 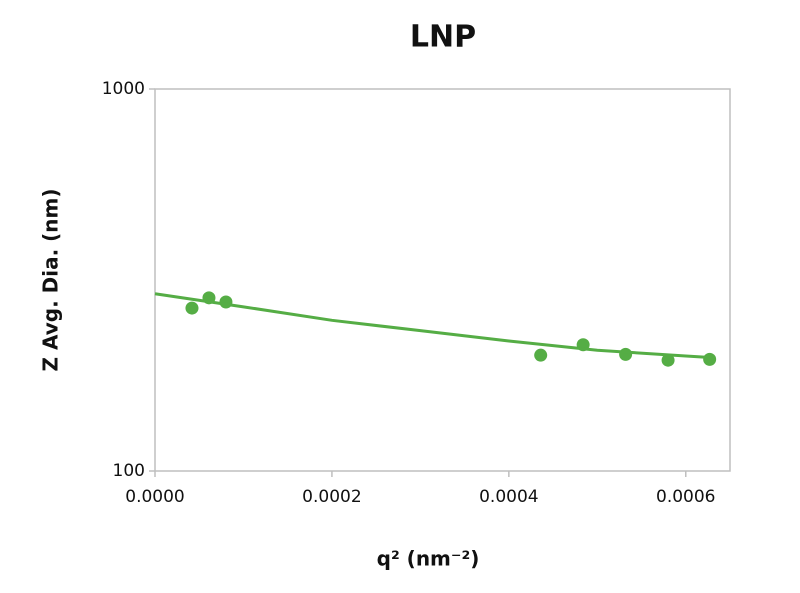 I want to click on x-tick-label: 0.0004, so click(x=508, y=497).